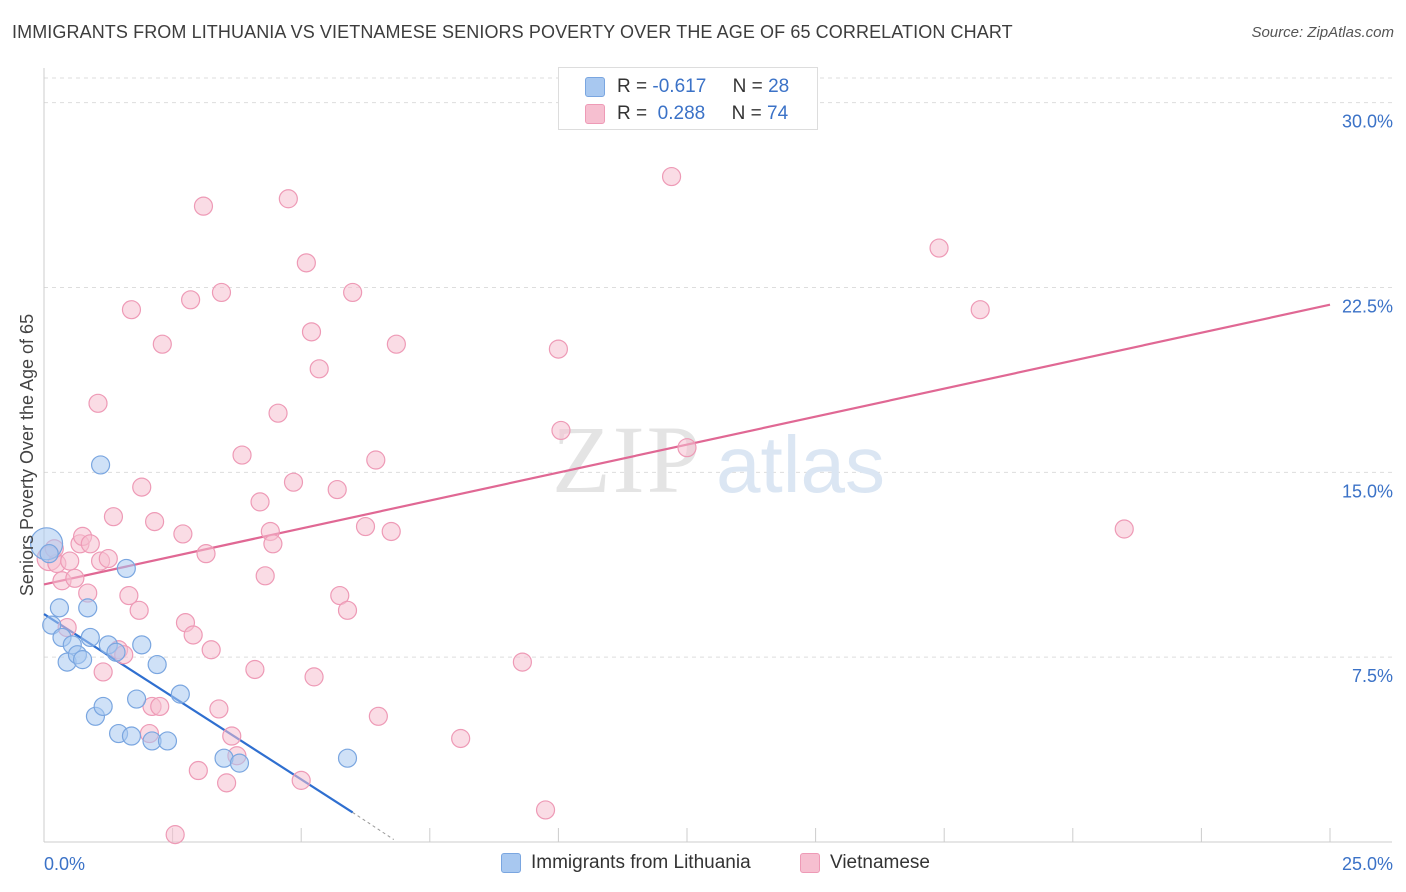 This screenshot has height=892, width=1406. What do you see at coordinates (373, 826) in the screenshot?
I see `trendline-extension-lithuania` at bounding box center [373, 826].